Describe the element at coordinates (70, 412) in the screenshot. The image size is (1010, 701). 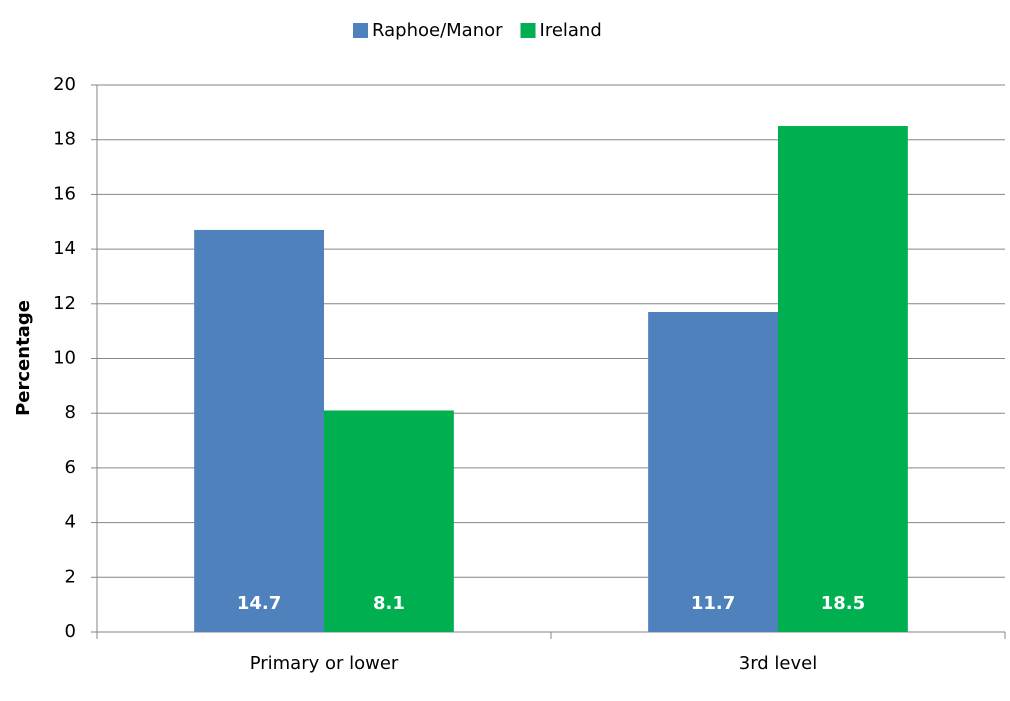
I see `y-tick-label: 8` at that location.